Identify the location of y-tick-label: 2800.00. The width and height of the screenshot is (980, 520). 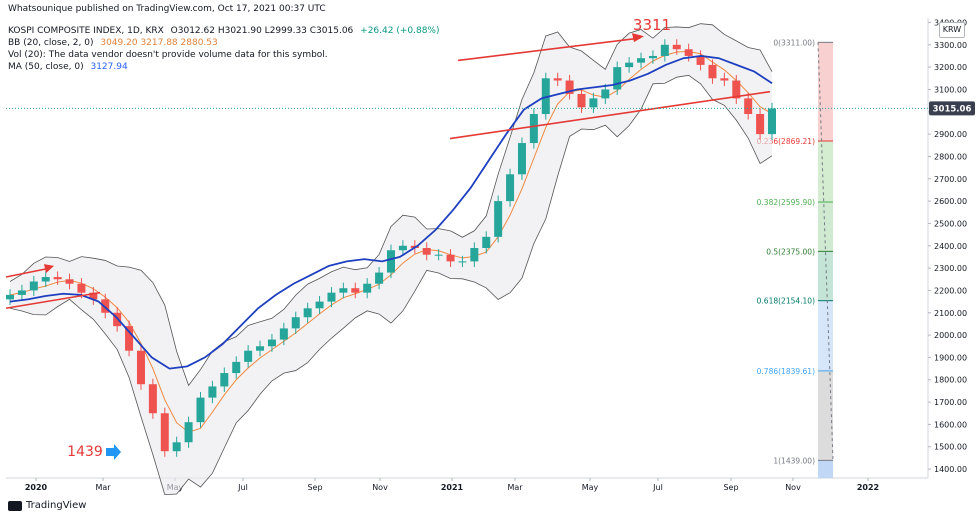
(950, 156).